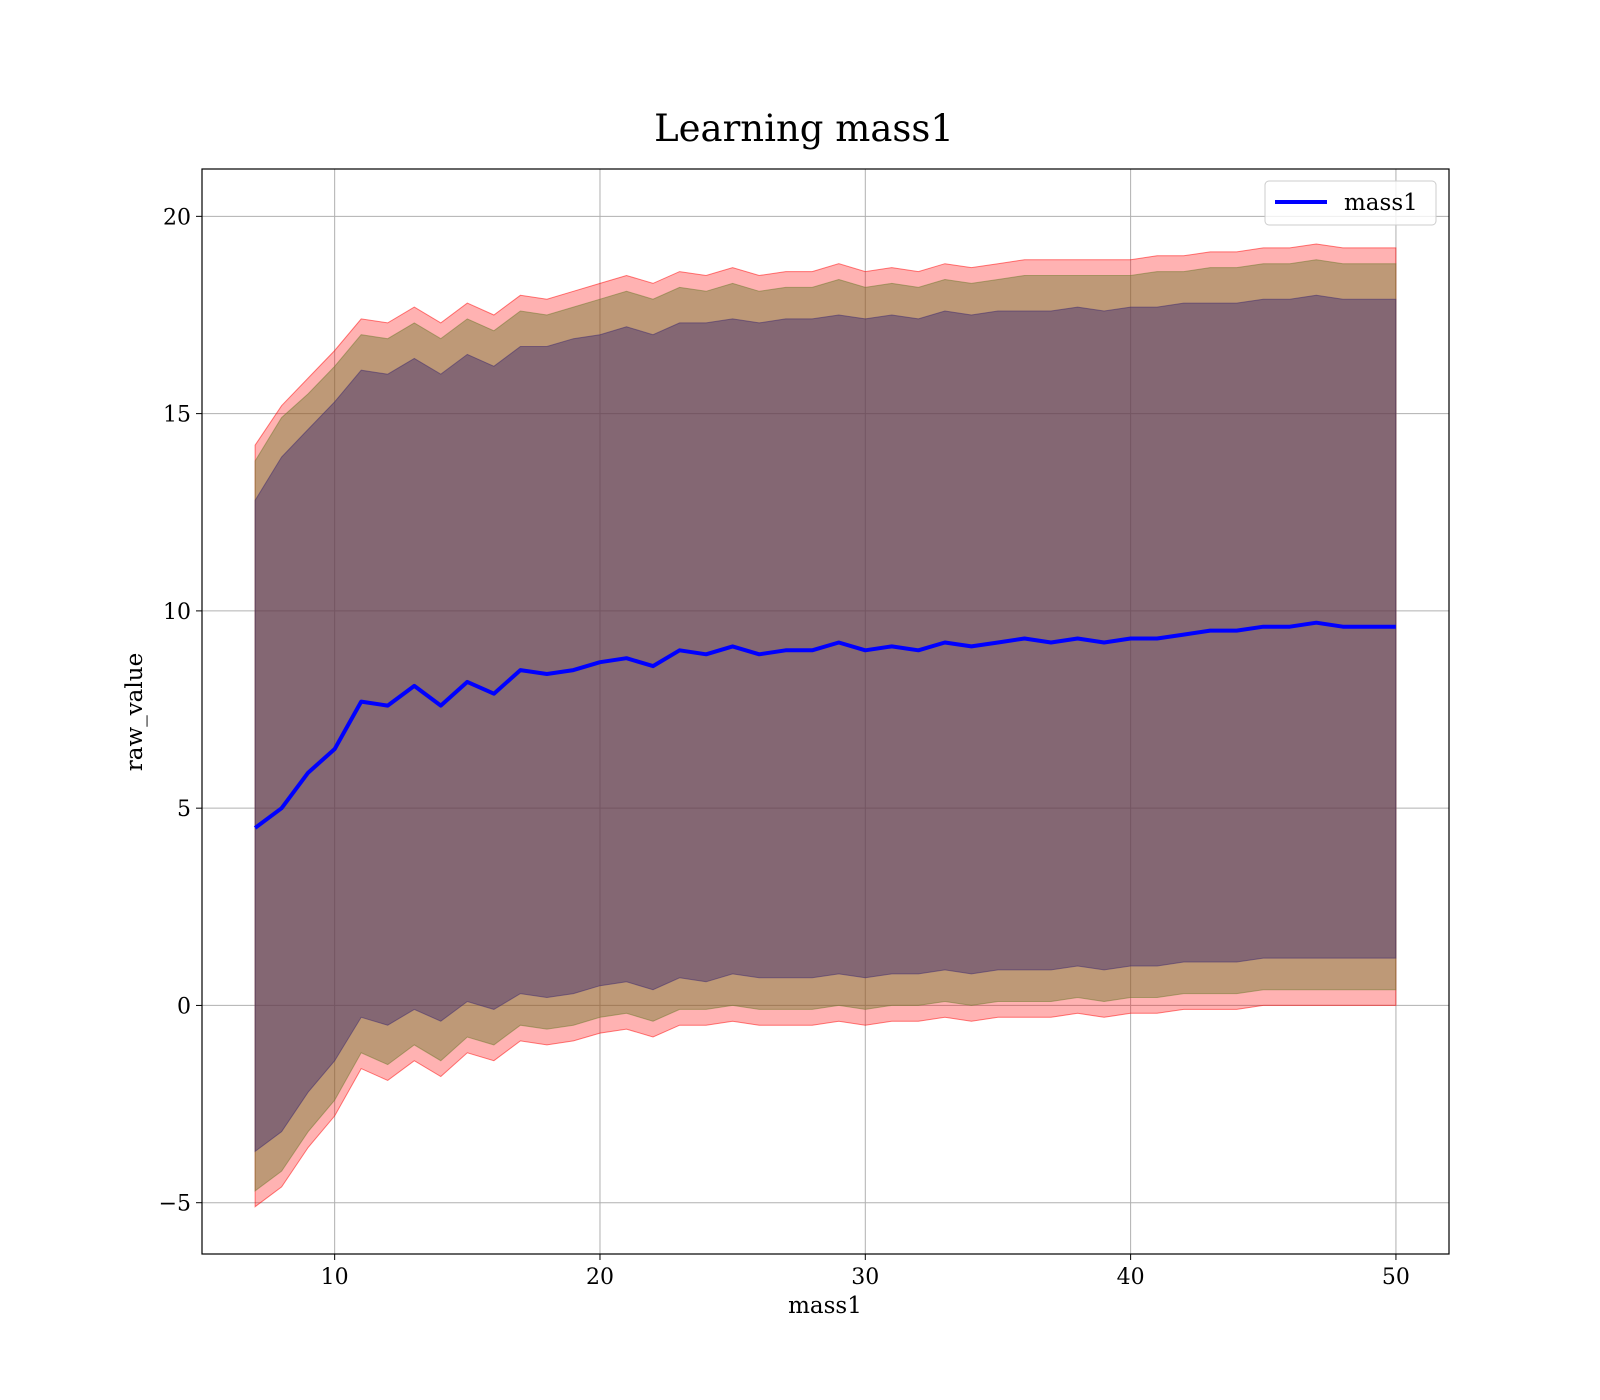  What do you see at coordinates (184, 809) in the screenshot?
I see `y-tick-label: 5` at bounding box center [184, 809].